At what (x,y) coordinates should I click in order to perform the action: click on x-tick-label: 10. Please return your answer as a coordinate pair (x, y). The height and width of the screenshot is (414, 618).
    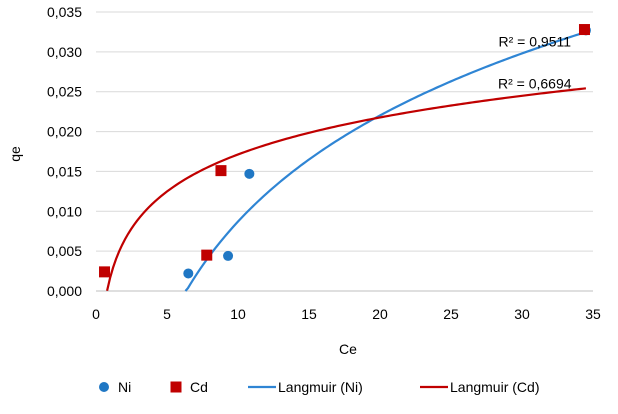
    Looking at the image, I should click on (238, 314).